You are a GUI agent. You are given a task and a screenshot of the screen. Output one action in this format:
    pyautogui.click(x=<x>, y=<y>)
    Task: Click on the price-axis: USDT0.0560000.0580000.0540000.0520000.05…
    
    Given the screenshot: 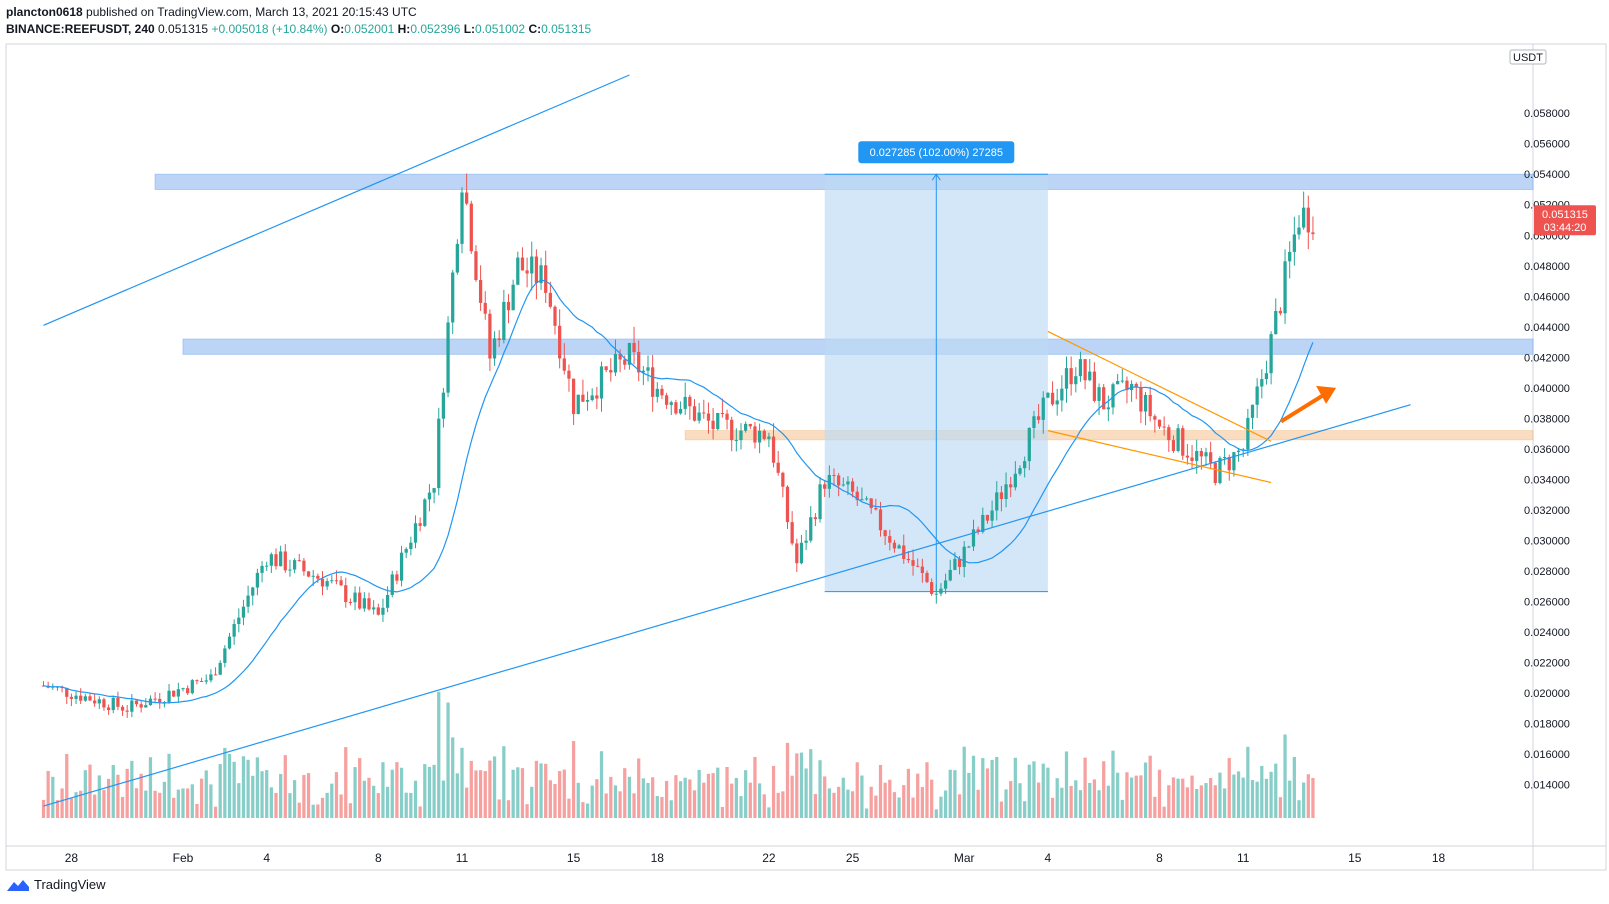 What is the action you would take?
    pyautogui.click(x=1539, y=420)
    